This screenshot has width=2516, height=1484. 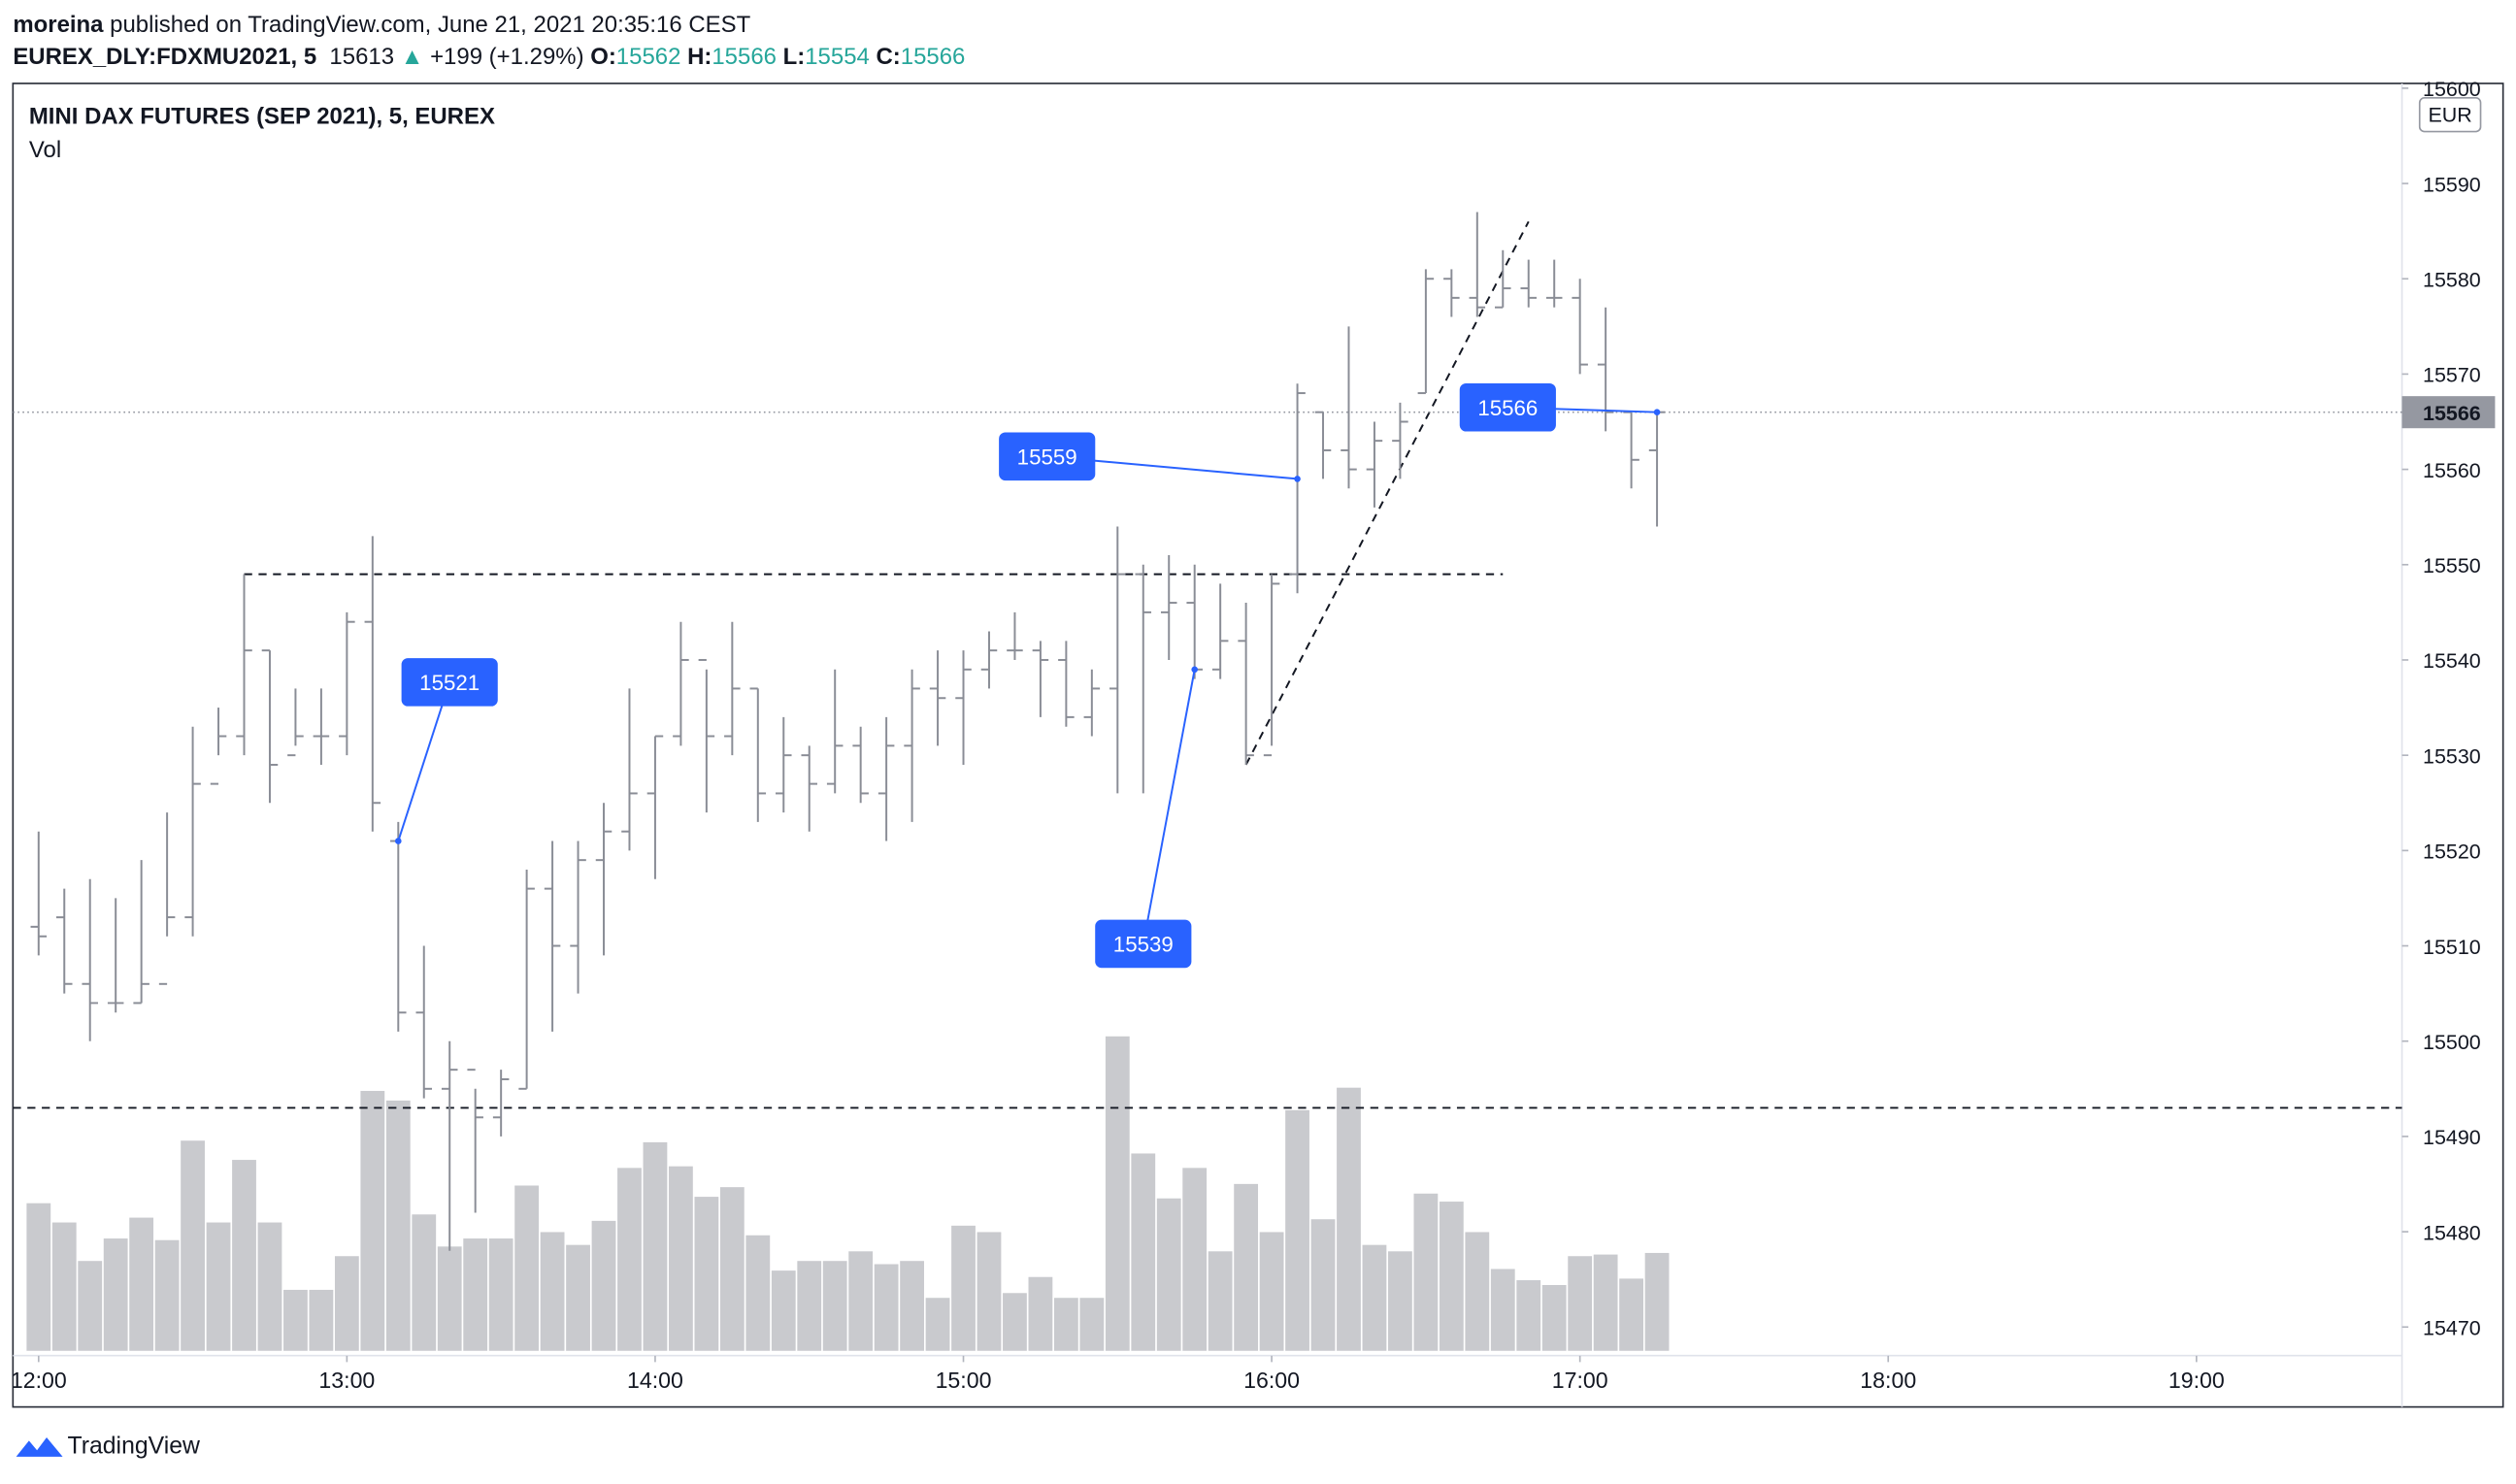 I want to click on annotation-label: 15559, so click(x=1047, y=457).